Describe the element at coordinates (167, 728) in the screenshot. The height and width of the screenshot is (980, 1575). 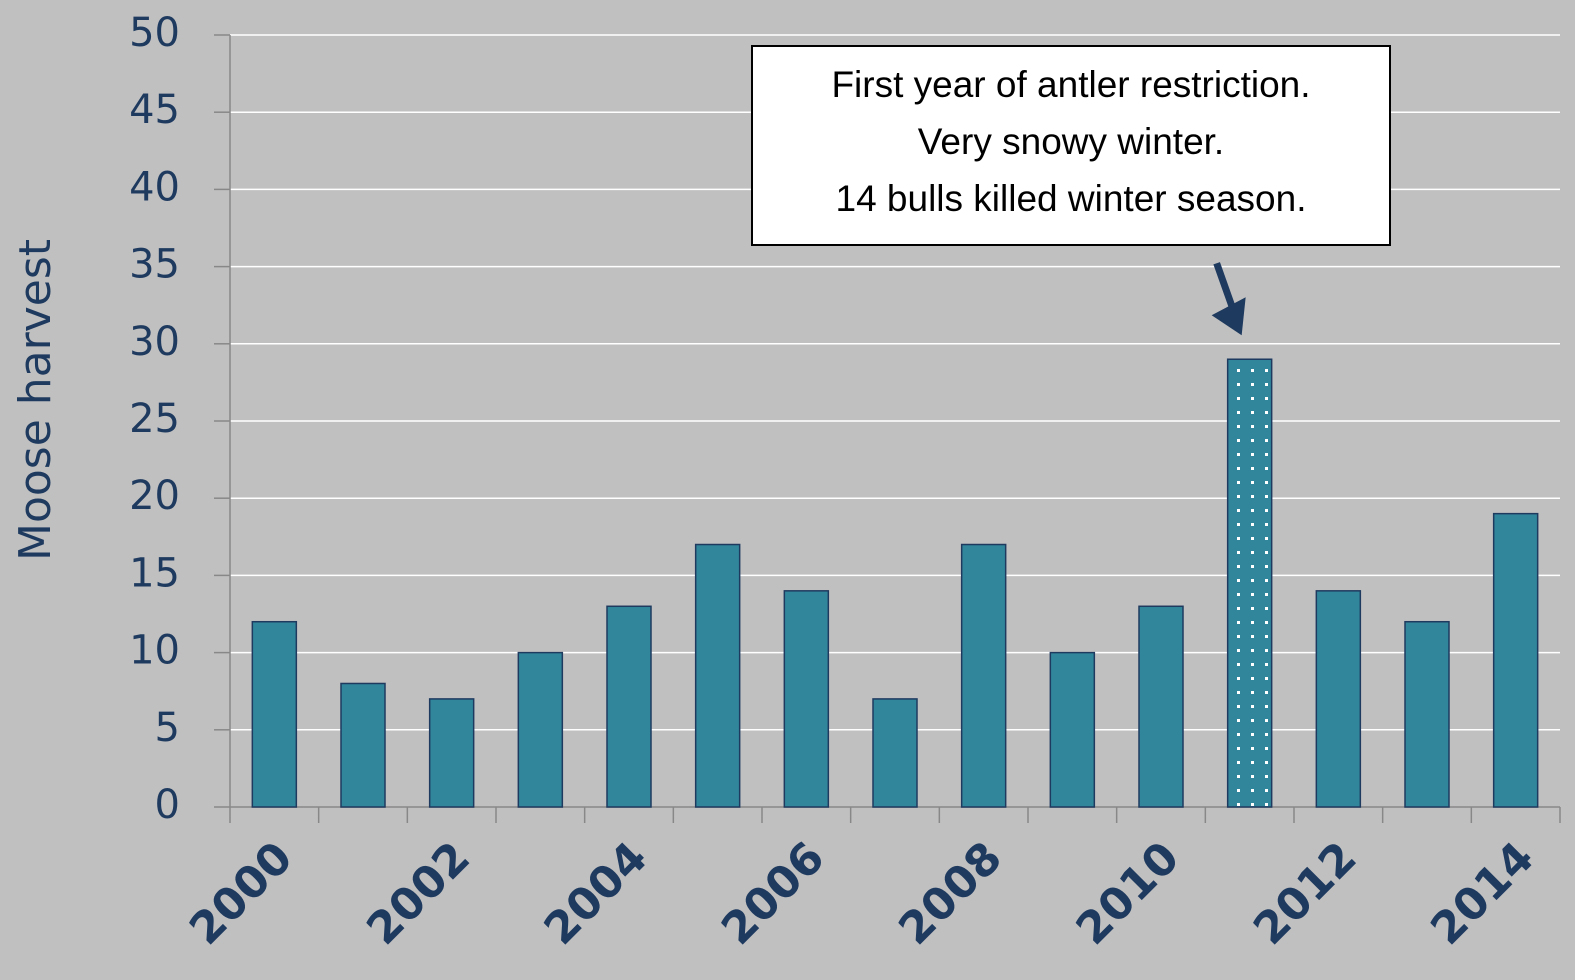
I see `y-tick-label: 5` at that location.